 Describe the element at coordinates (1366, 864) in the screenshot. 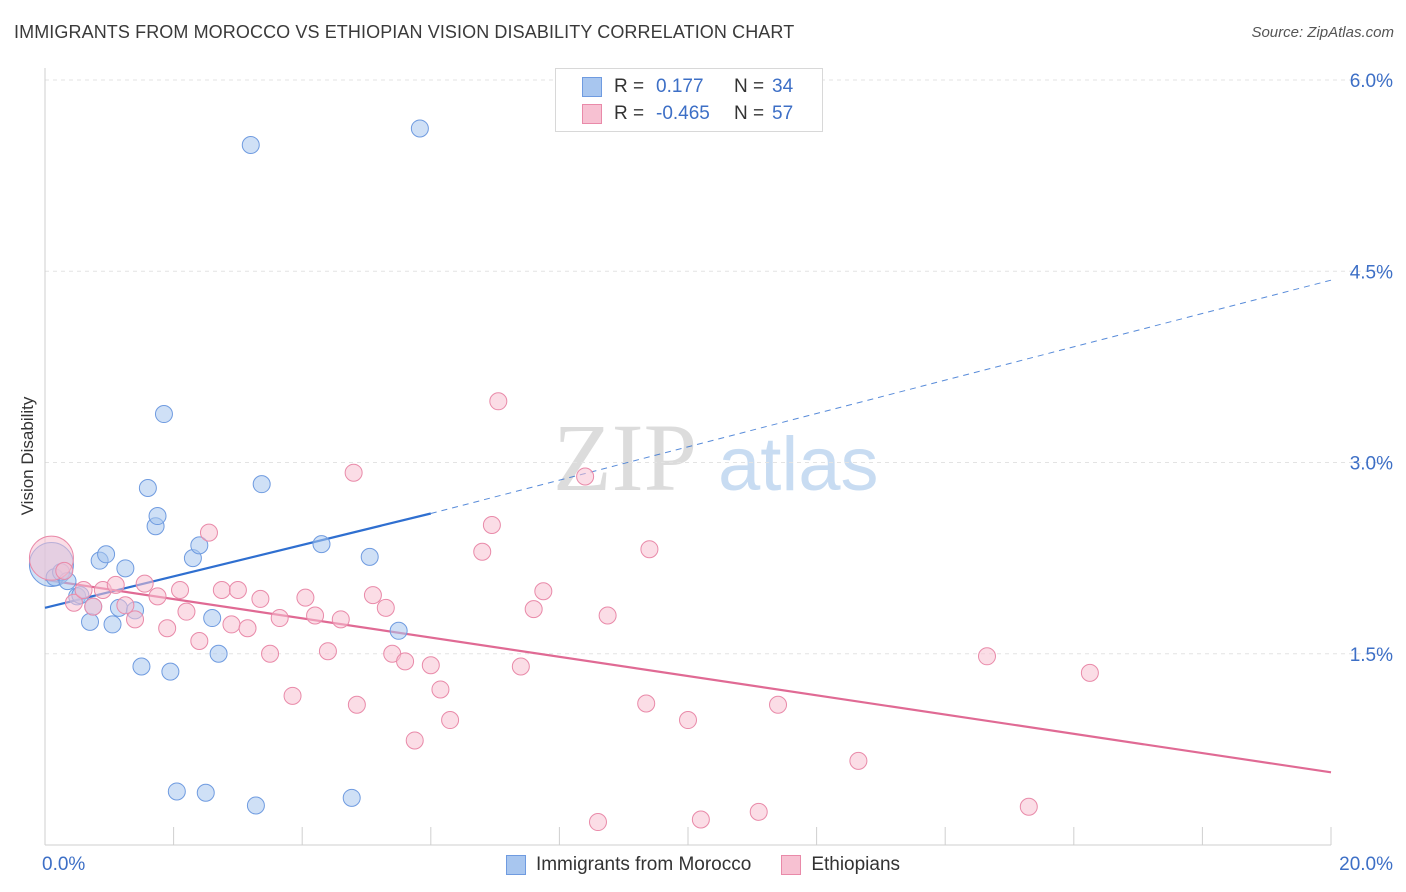

I see `x-tick-label: 20.0%` at that location.